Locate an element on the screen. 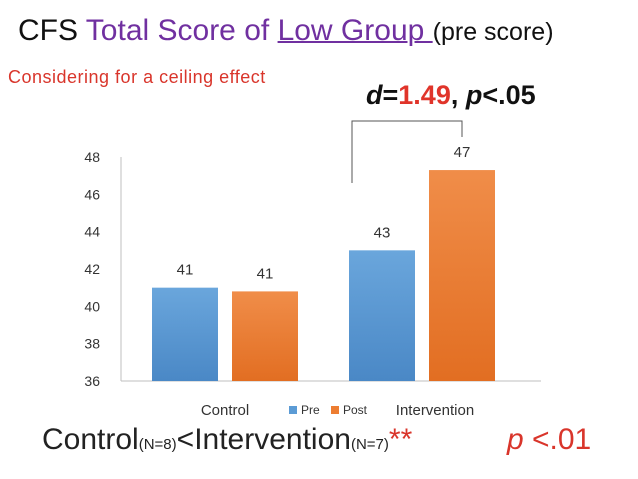 This screenshot has height=479, width=638. title-low-group: Low Group is located at coordinates (355, 30).